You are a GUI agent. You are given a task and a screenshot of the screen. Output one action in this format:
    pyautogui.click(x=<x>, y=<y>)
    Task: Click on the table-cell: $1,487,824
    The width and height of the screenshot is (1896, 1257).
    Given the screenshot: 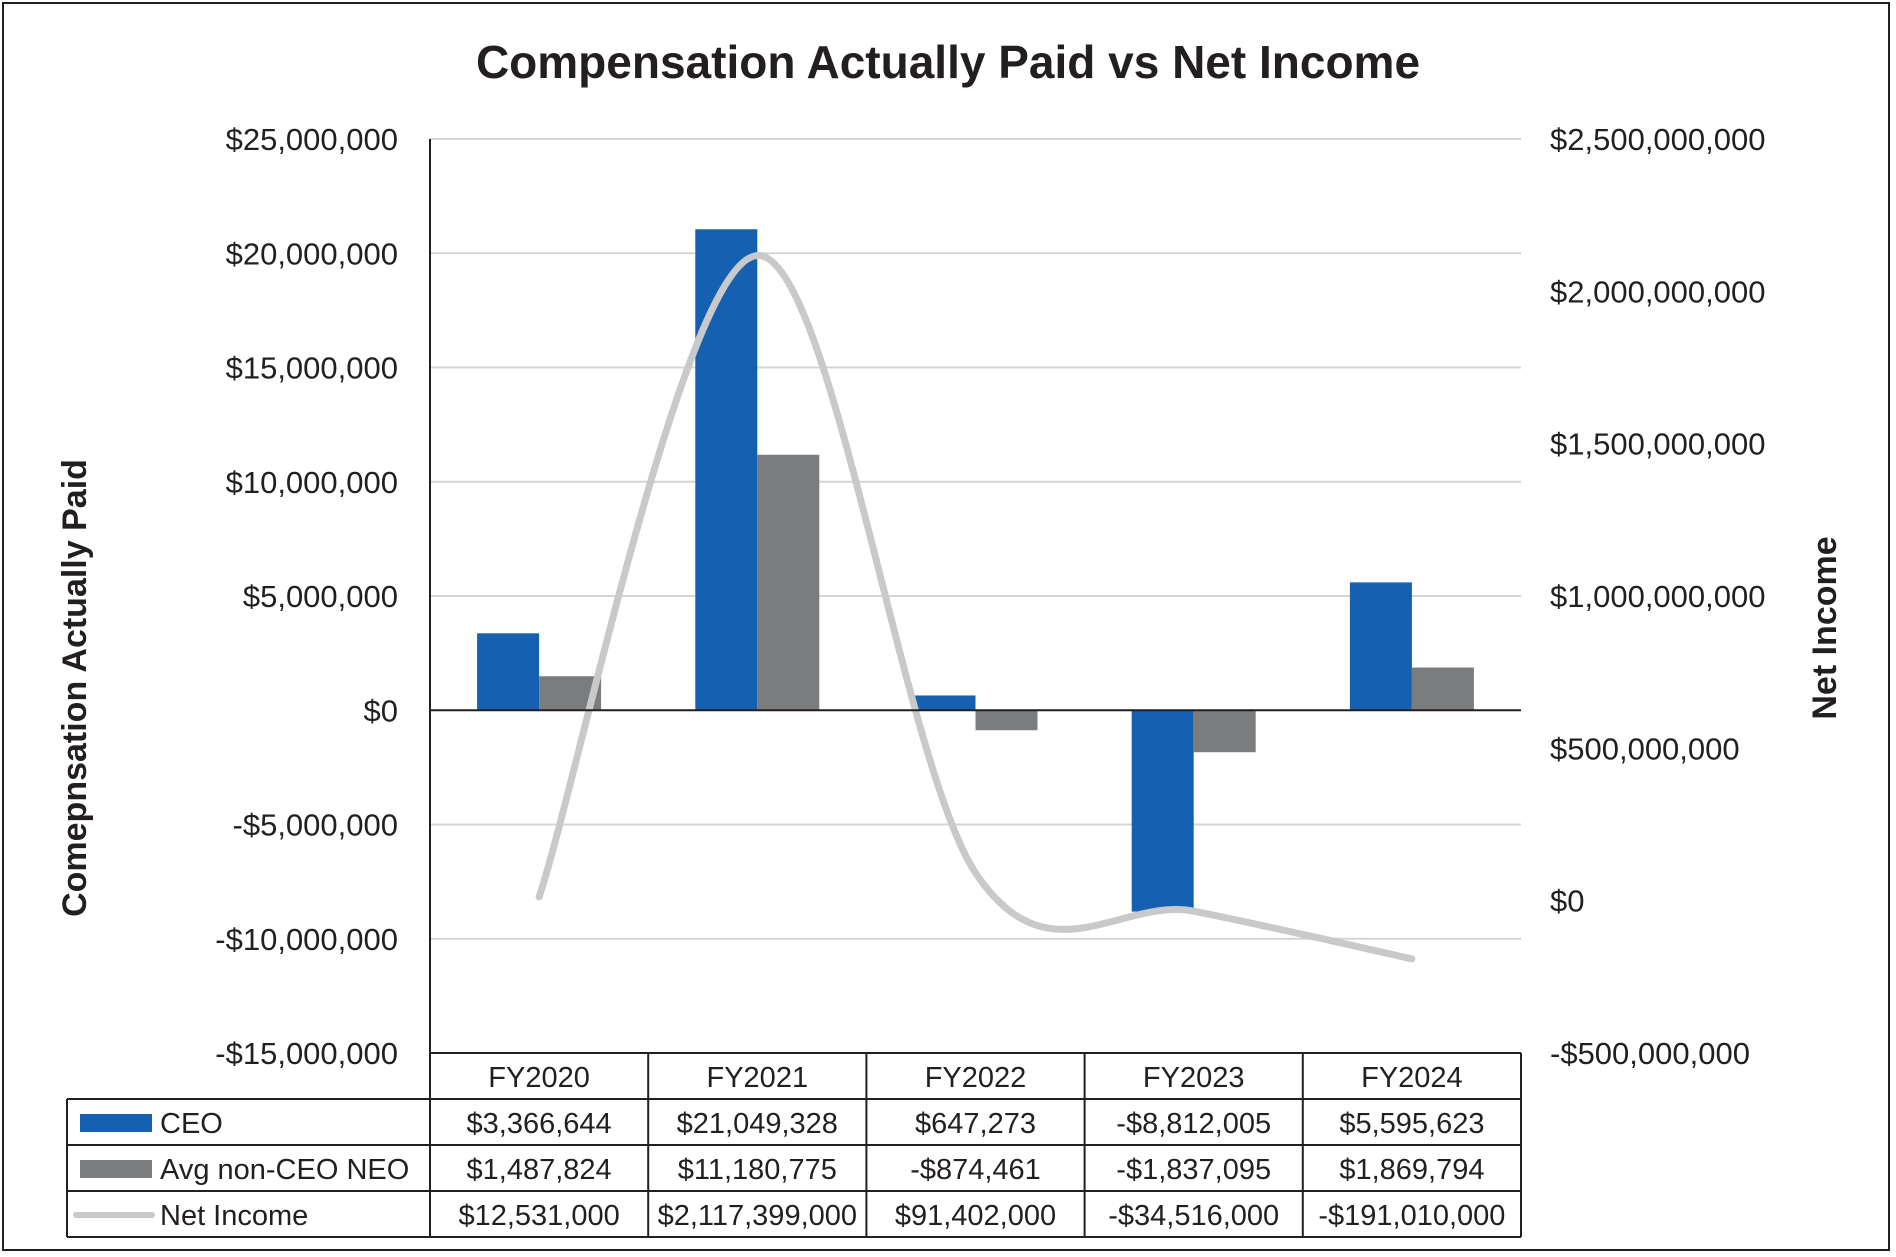 What is the action you would take?
    pyautogui.click(x=539, y=1170)
    